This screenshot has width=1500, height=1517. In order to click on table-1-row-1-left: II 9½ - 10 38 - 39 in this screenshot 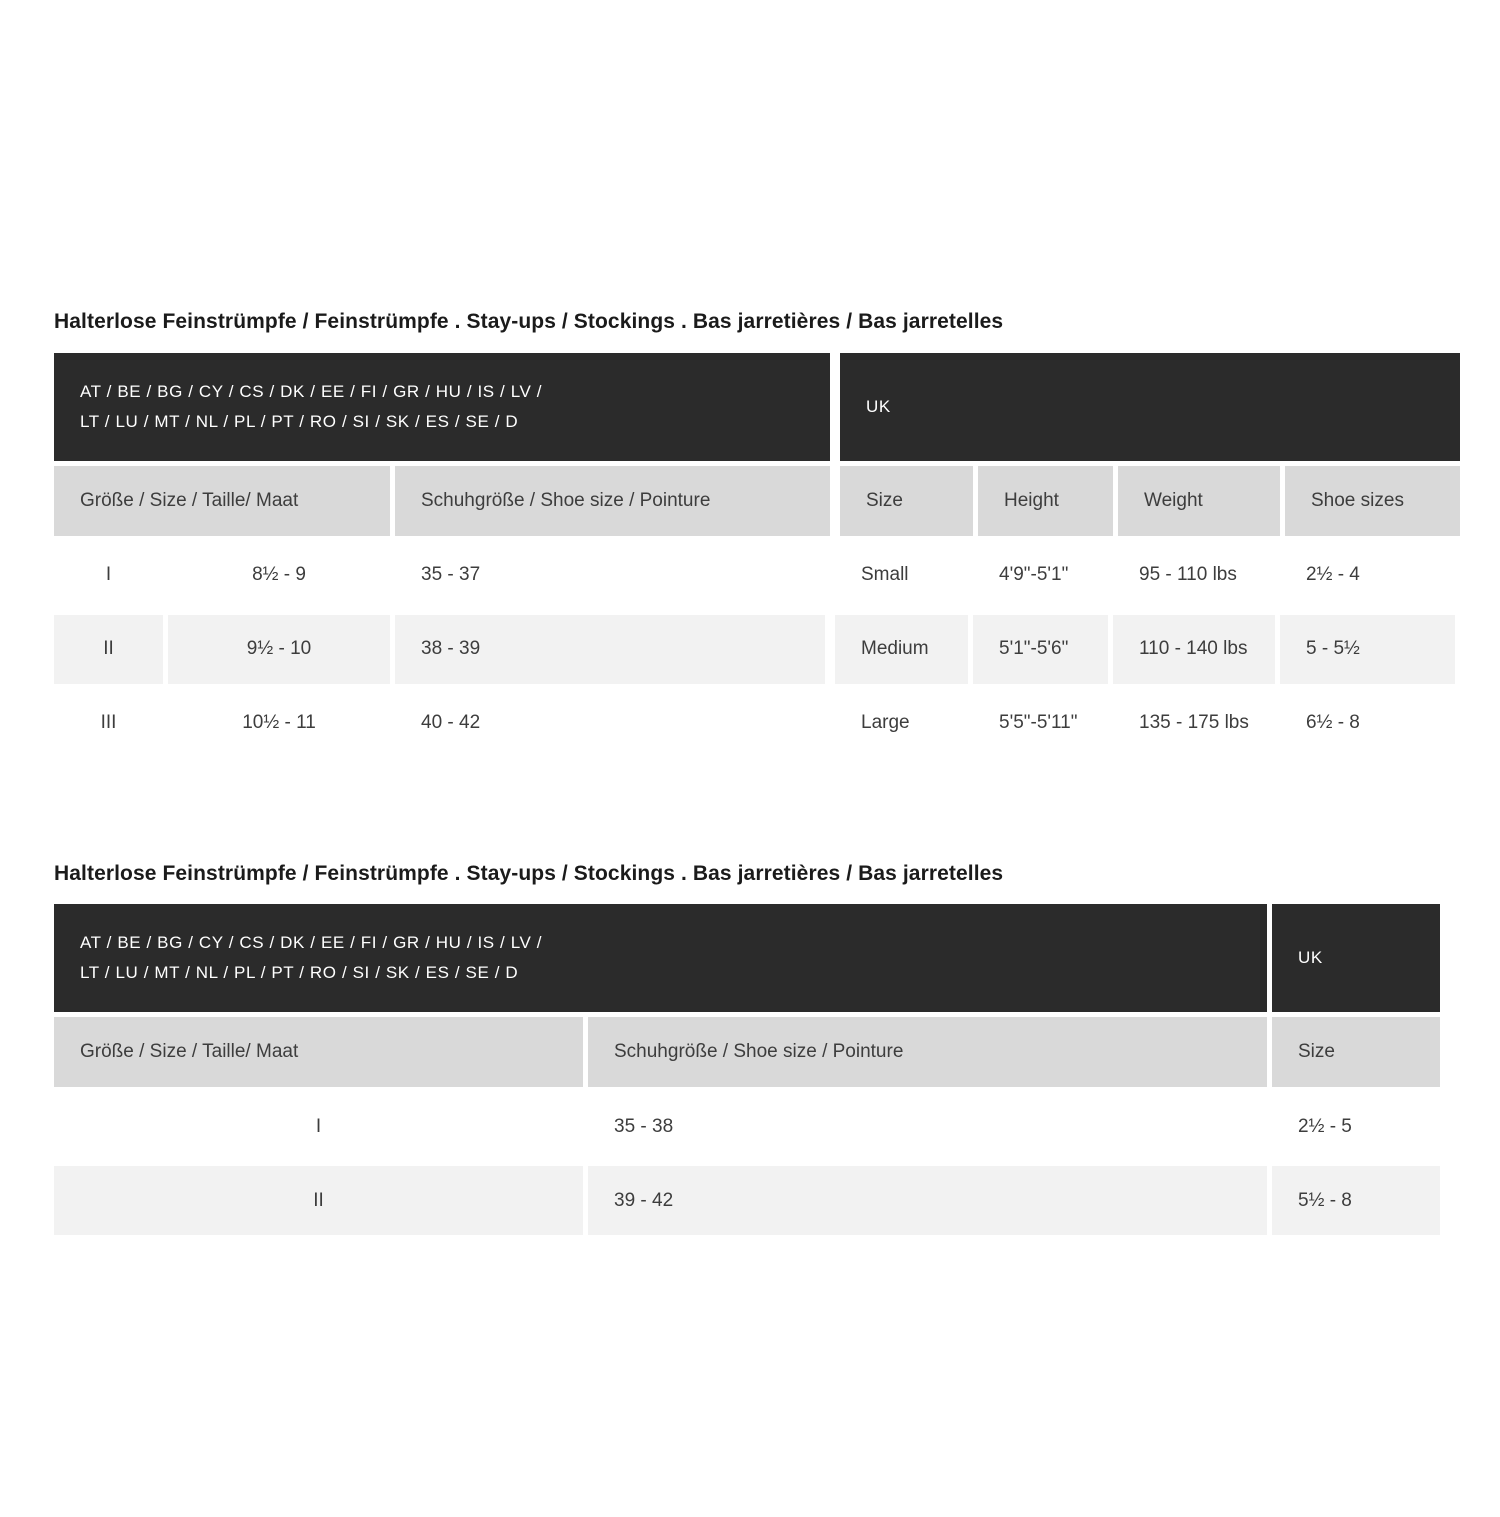, I will do `click(439, 649)`.